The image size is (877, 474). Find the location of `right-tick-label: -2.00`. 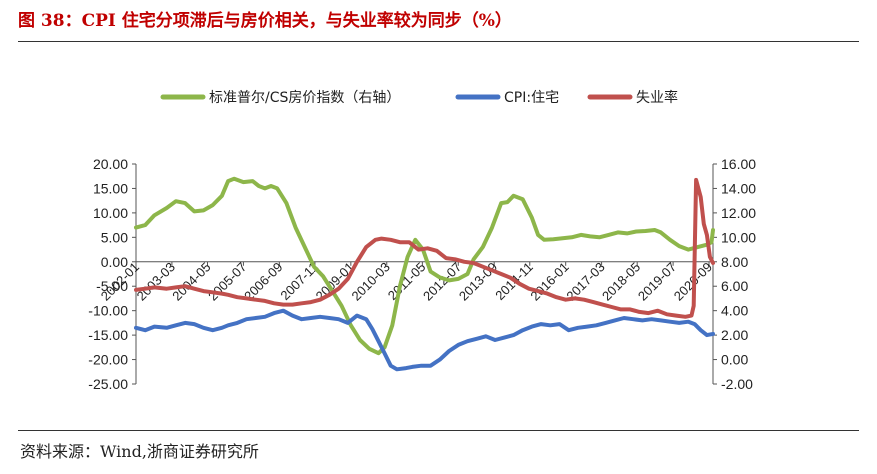

right-tick-label: -2.00 is located at coordinates (737, 384).